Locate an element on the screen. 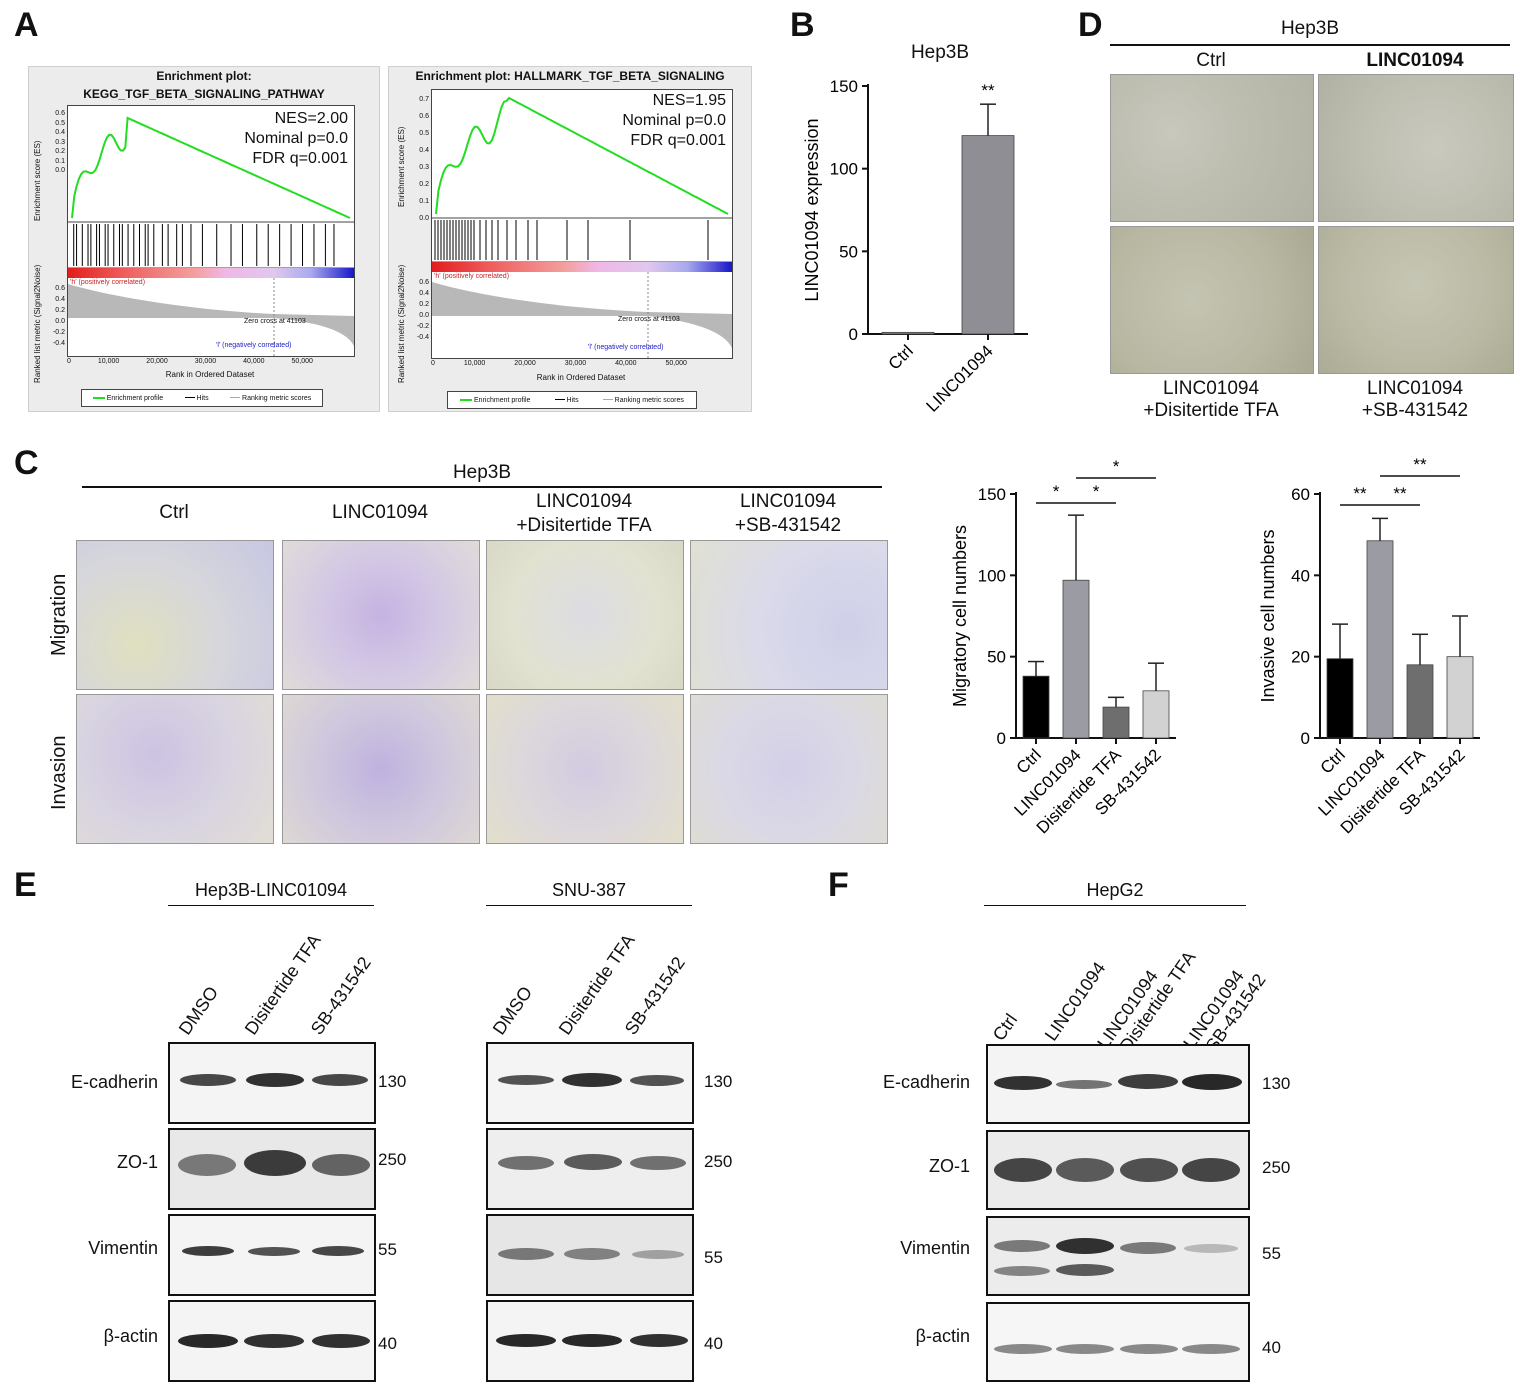 This screenshot has height=1392, width=1524. gsea-title-line2: KEGG_TGF_BETA_SIGNALING_PATHWAY is located at coordinates (204, 94).